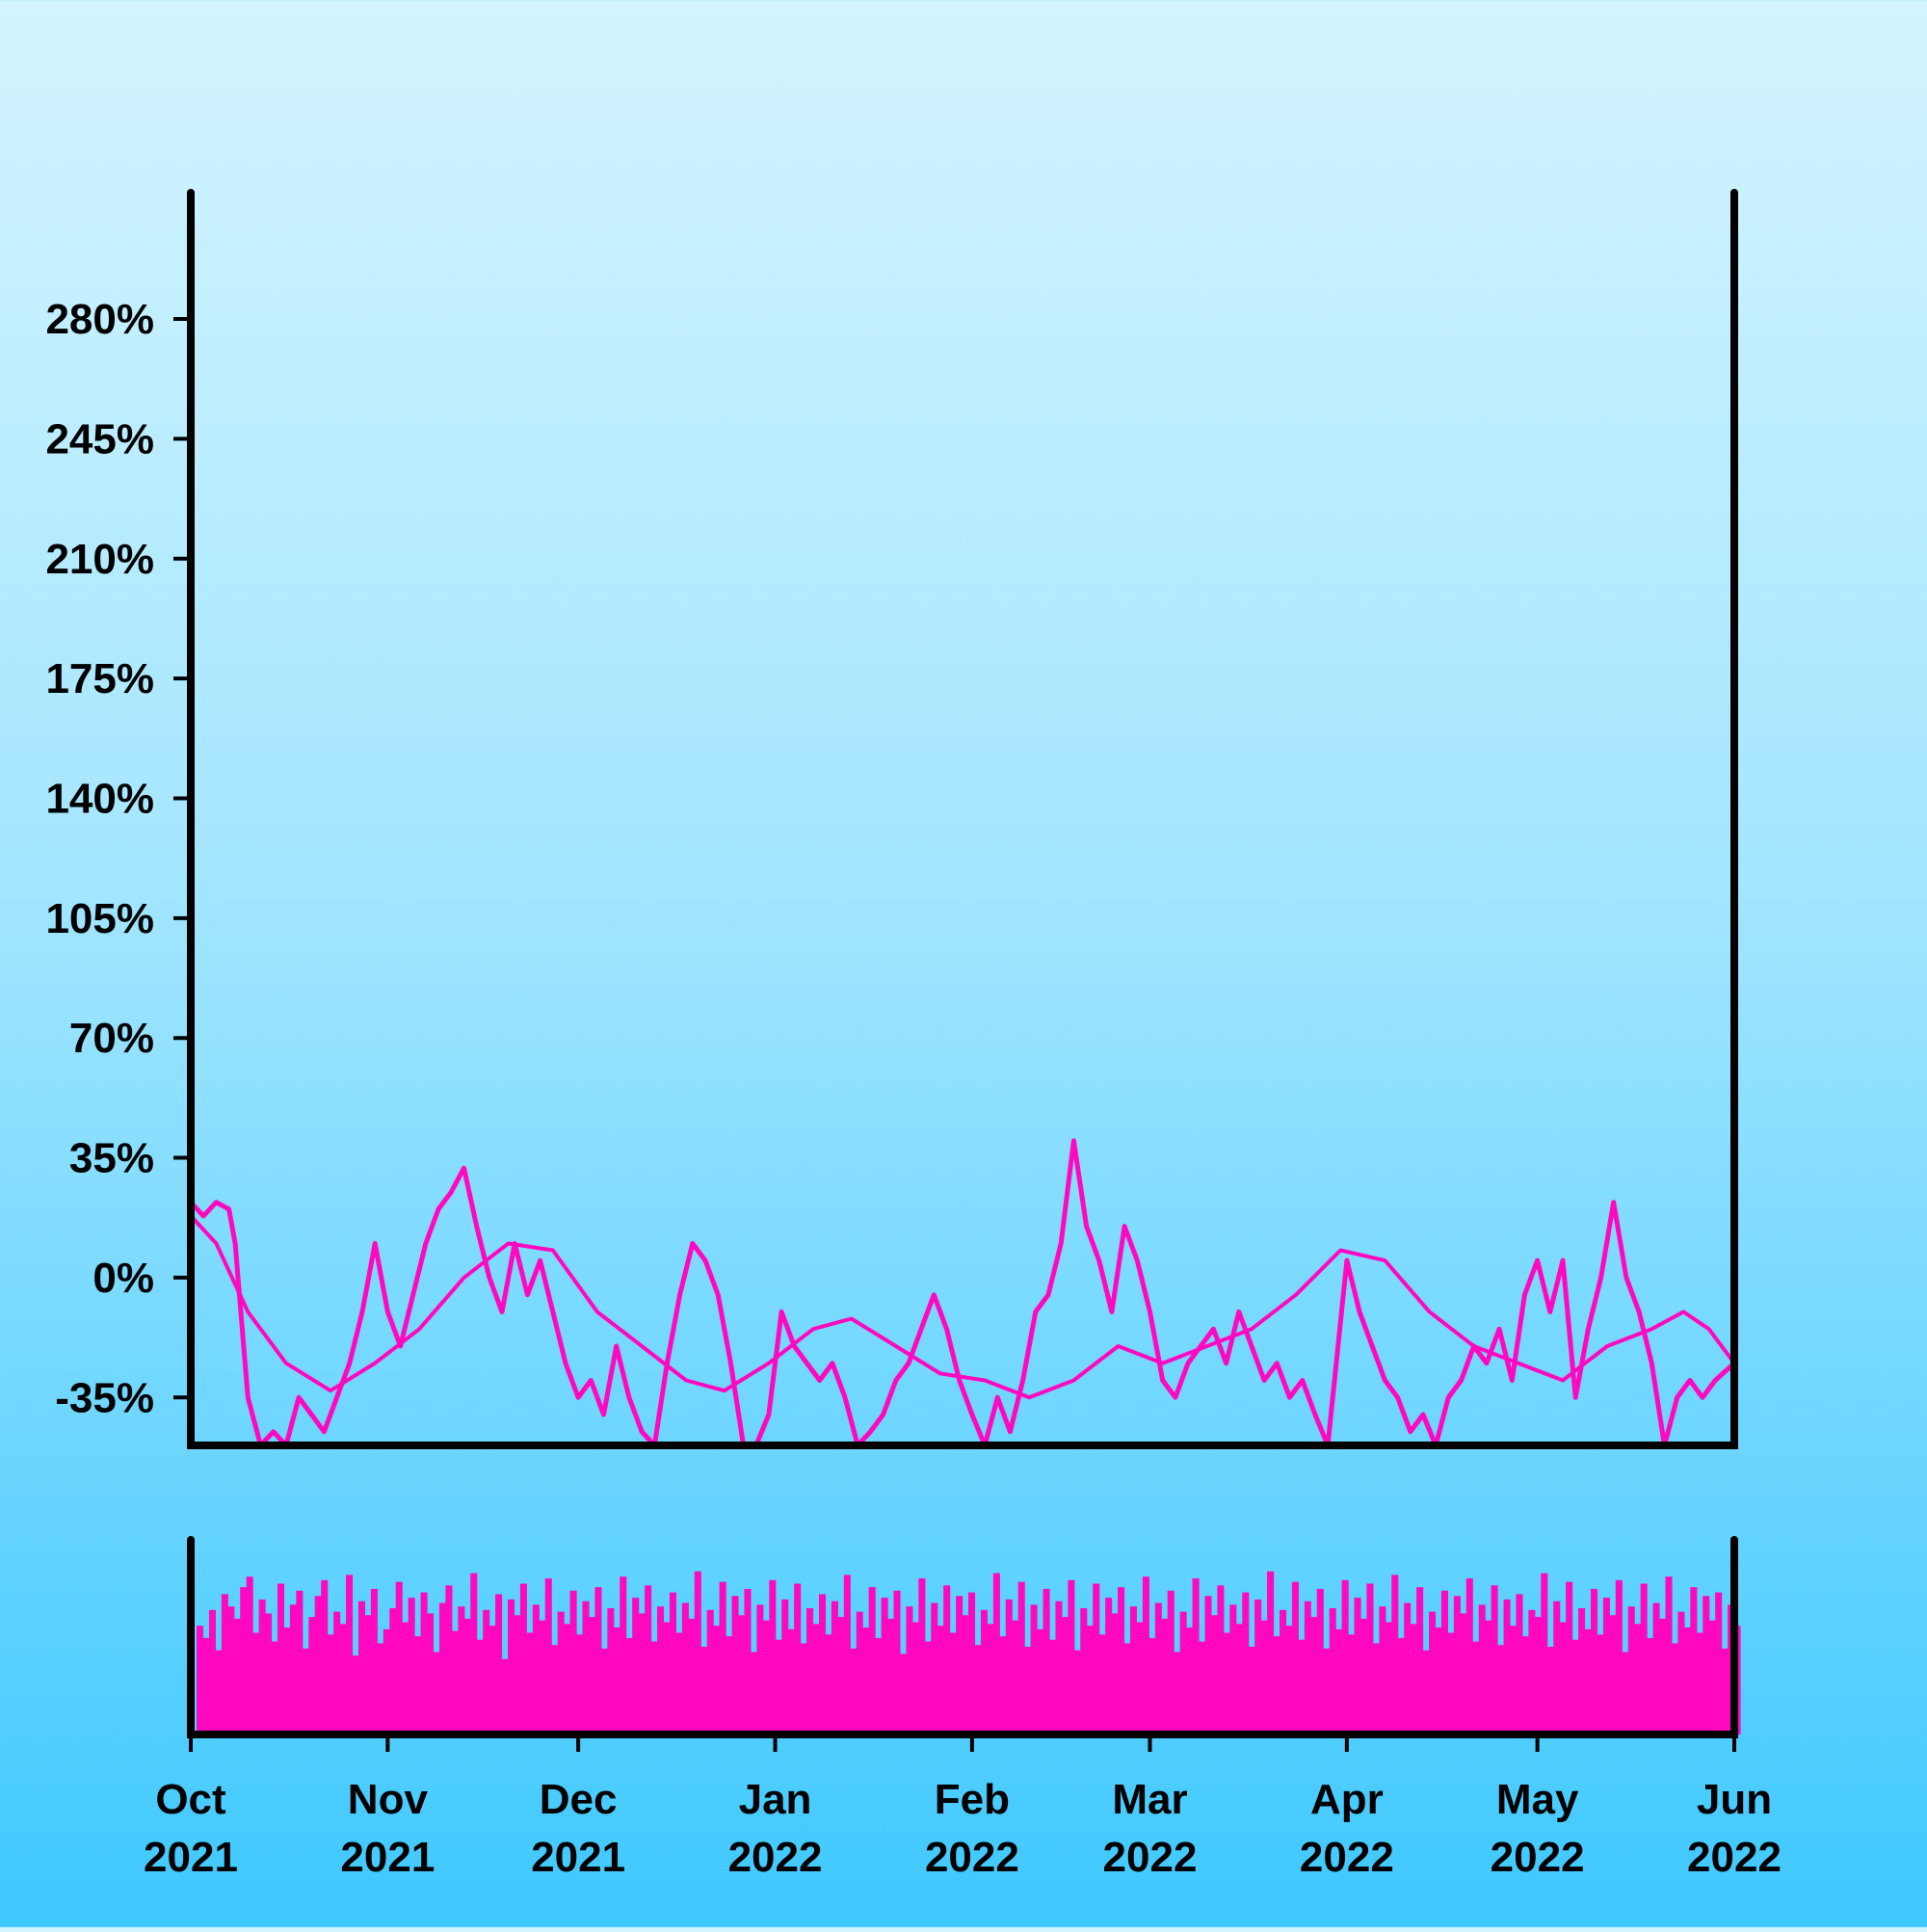 This screenshot has width=1927, height=1932. I want to click on y-tick-label: 35%, so click(112, 1158).